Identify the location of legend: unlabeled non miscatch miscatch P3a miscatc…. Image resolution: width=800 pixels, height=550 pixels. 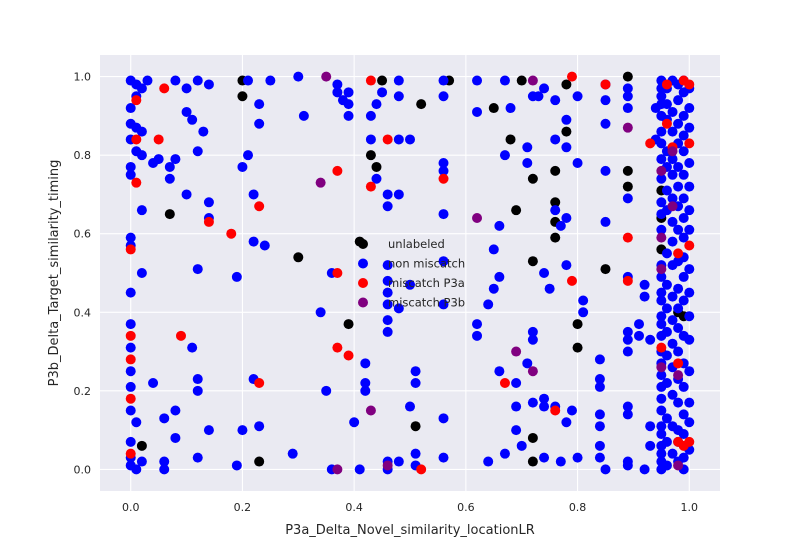
(411, 273).